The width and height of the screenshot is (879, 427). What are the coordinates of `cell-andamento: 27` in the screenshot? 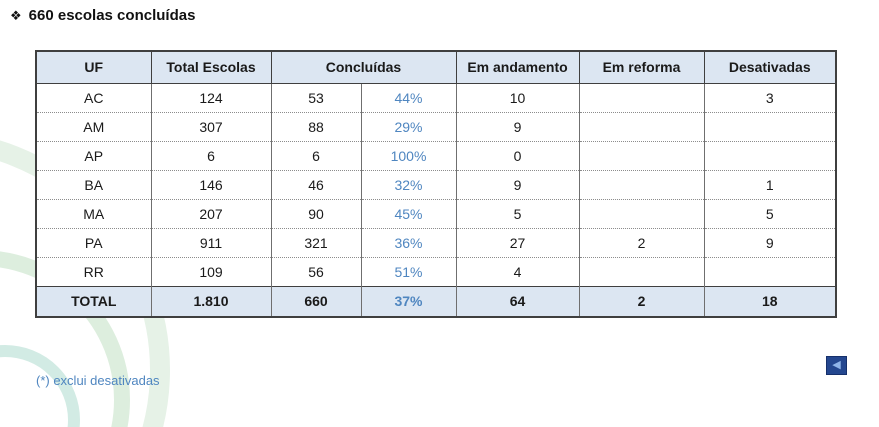 It's located at (517, 242).